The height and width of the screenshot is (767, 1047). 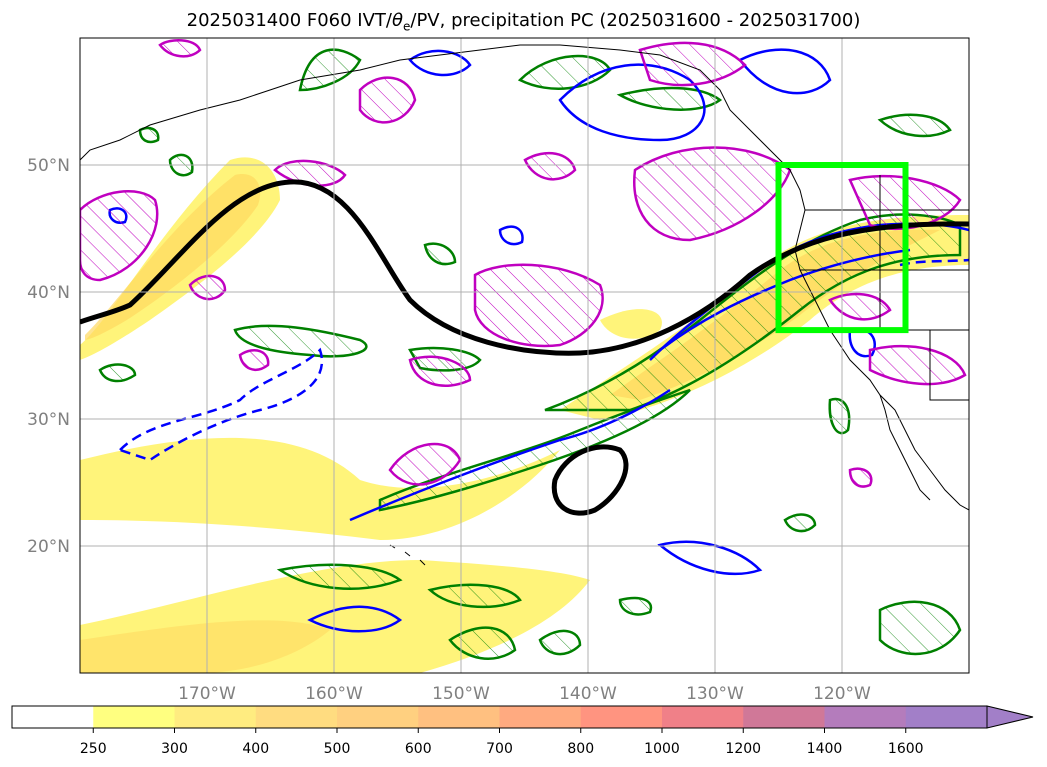 I want to click on lat-label: 40°N, so click(x=48, y=293).